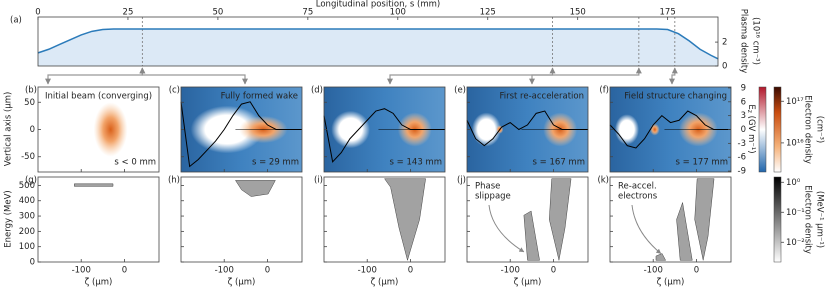  I want to click on area-under-curve, so click(378, 47).